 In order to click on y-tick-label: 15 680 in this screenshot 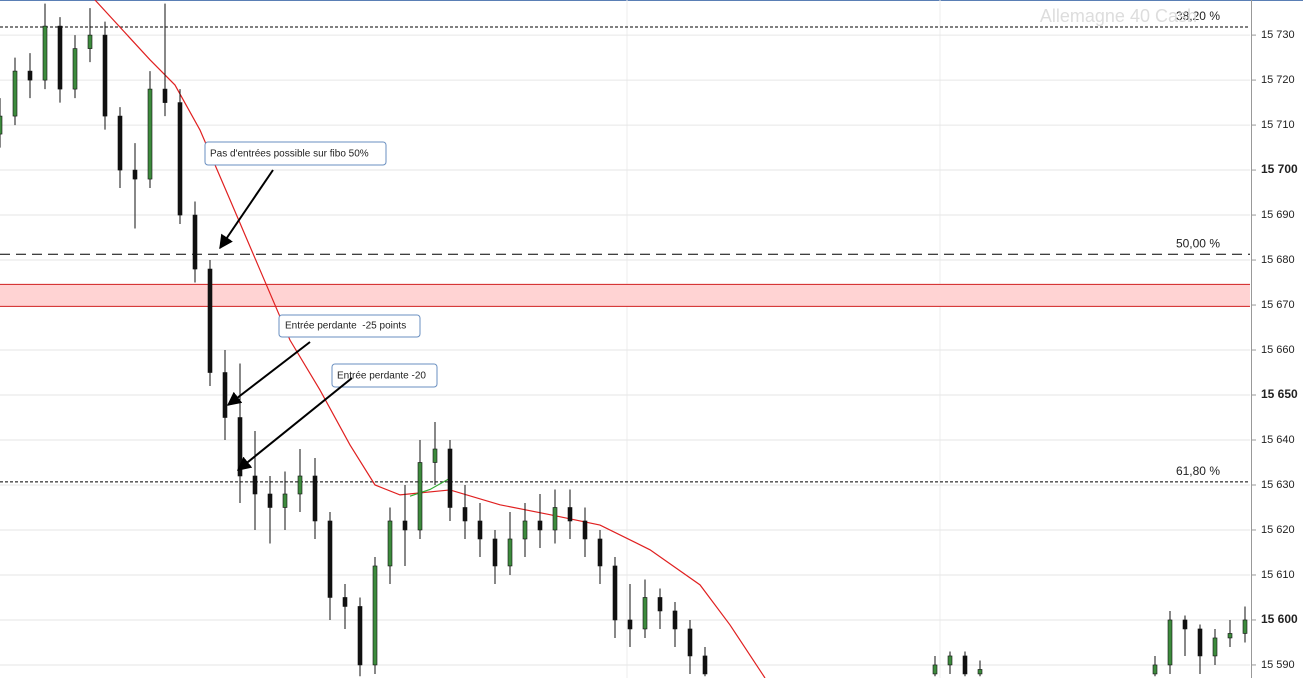, I will do `click(1278, 260)`.